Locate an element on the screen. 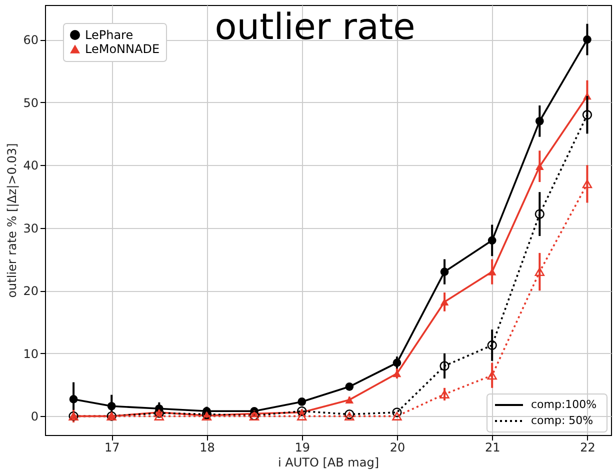  x-tick-label: 17 is located at coordinates (112, 447).